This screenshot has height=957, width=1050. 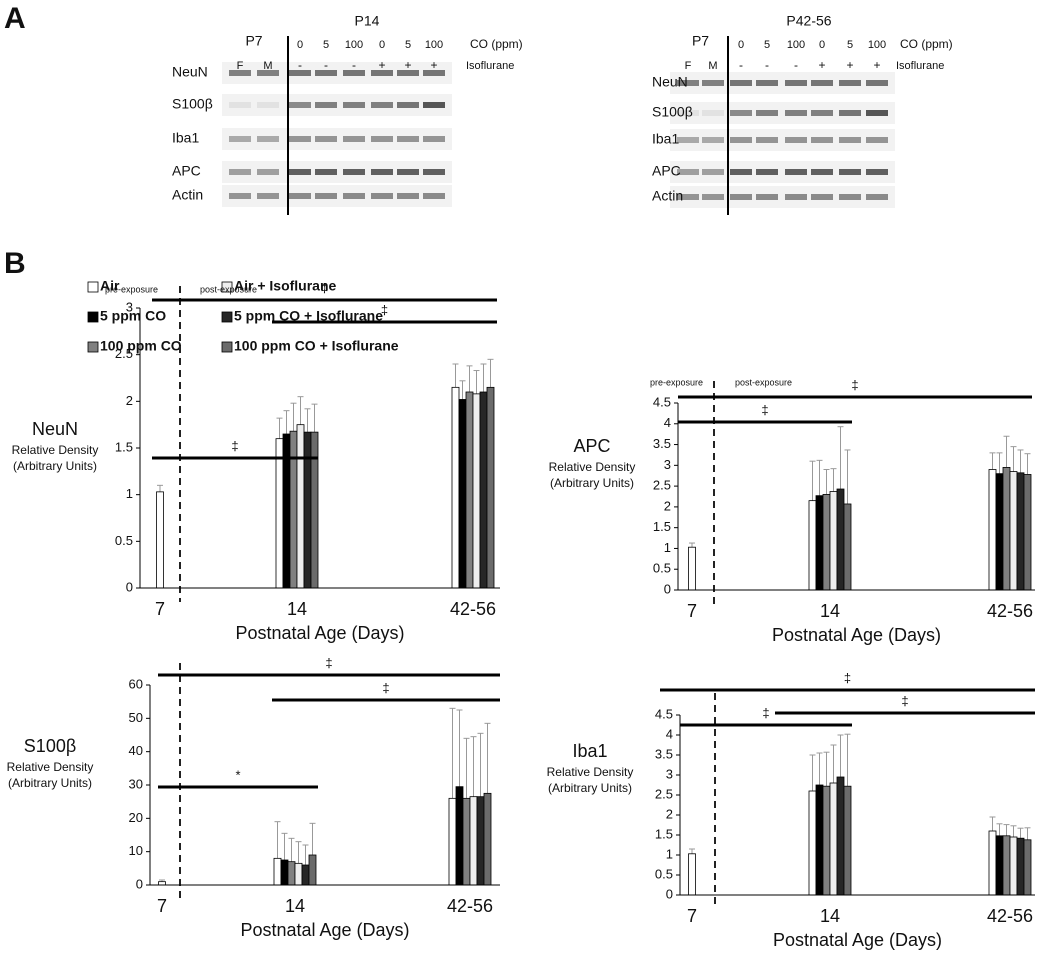 What do you see at coordinates (669, 733) in the screenshot?
I see `y-tick-label: 4` at bounding box center [669, 733].